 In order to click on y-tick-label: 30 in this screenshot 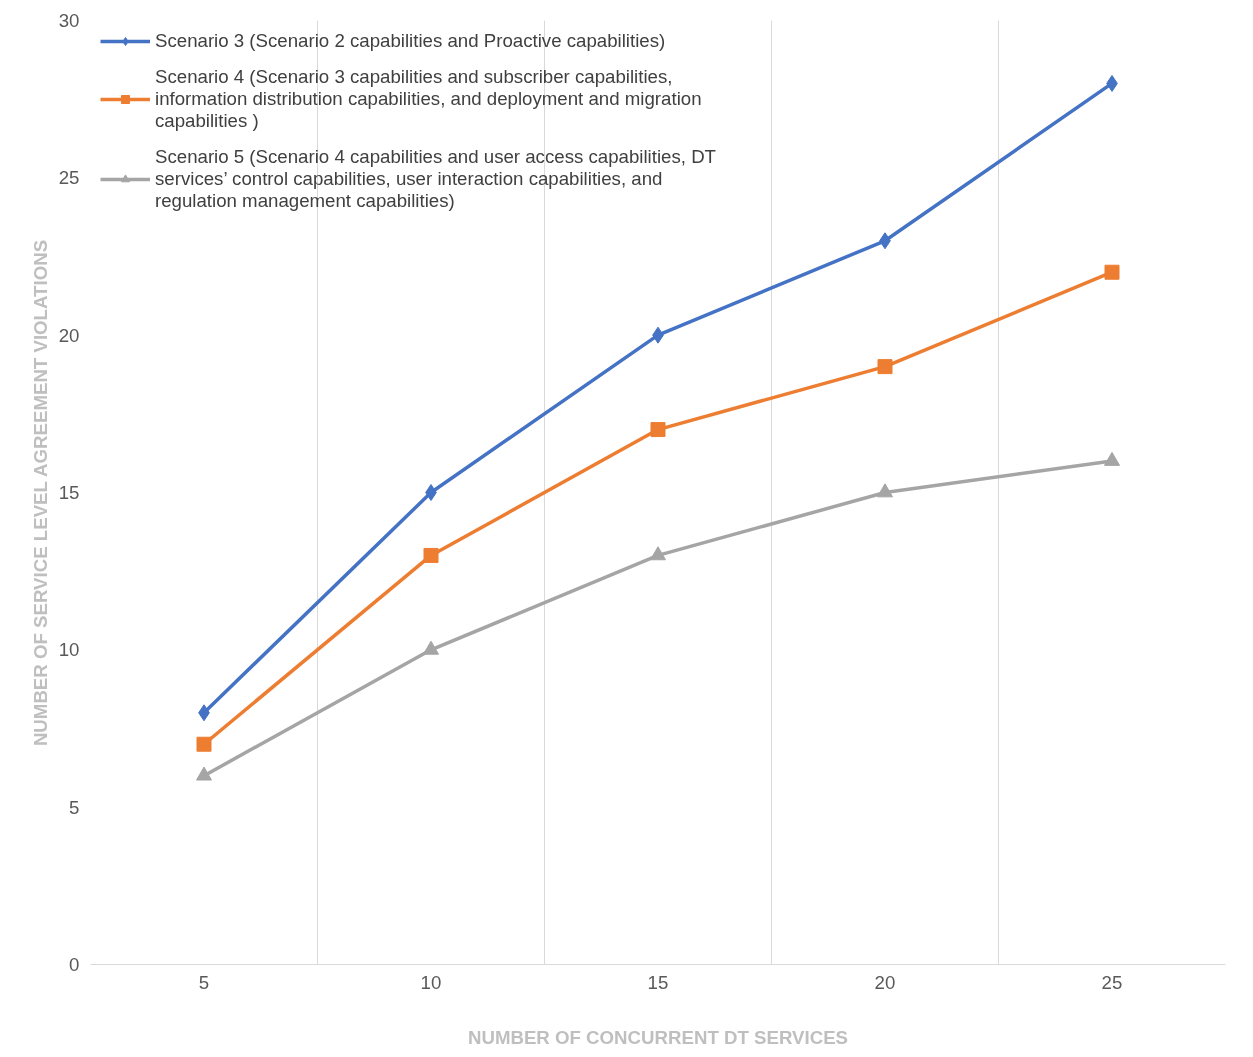, I will do `click(69, 20)`.